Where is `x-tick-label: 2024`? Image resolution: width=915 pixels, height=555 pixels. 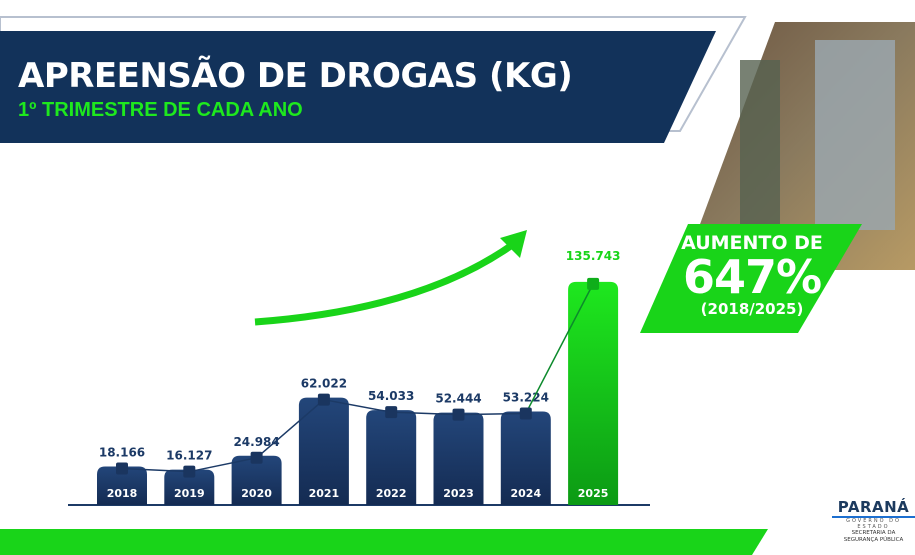 x-tick-label: 2024 is located at coordinates (525, 493).